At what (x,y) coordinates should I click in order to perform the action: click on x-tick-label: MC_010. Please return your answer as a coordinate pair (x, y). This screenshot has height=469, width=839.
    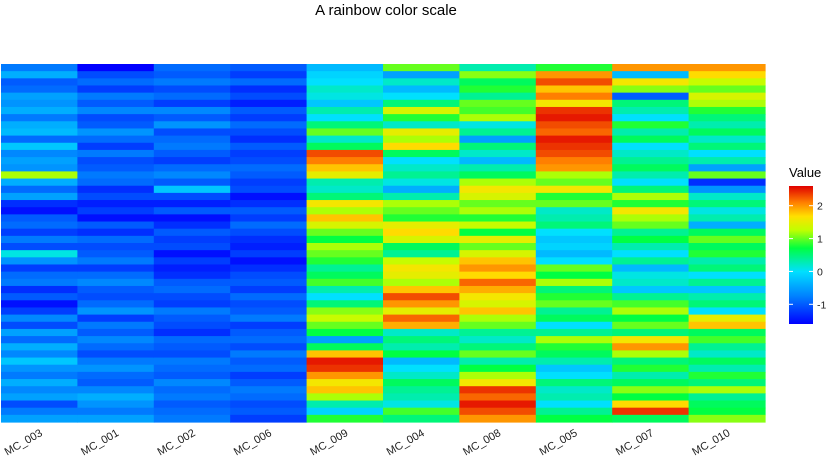
    Looking at the image, I should click on (711, 442).